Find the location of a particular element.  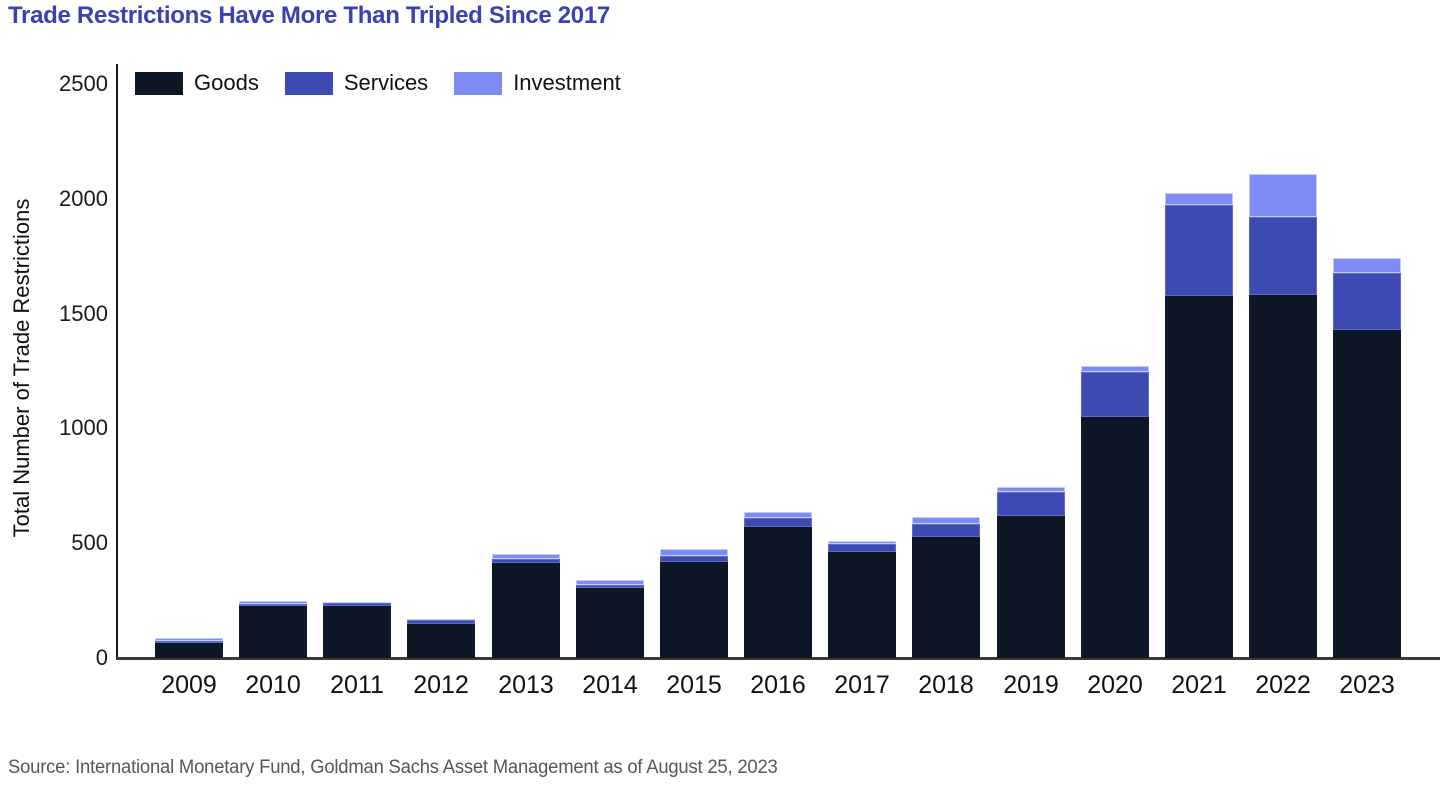

bar-segment-investment-2022 is located at coordinates (1283, 195).